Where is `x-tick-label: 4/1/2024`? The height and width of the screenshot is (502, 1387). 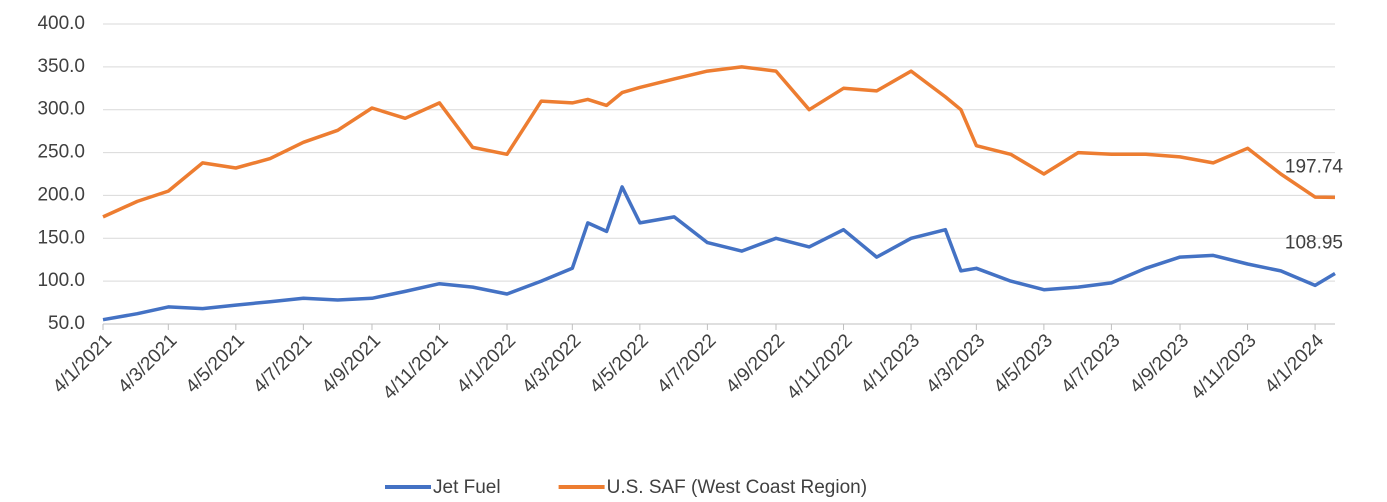
x-tick-label: 4/1/2024 is located at coordinates (1294, 363).